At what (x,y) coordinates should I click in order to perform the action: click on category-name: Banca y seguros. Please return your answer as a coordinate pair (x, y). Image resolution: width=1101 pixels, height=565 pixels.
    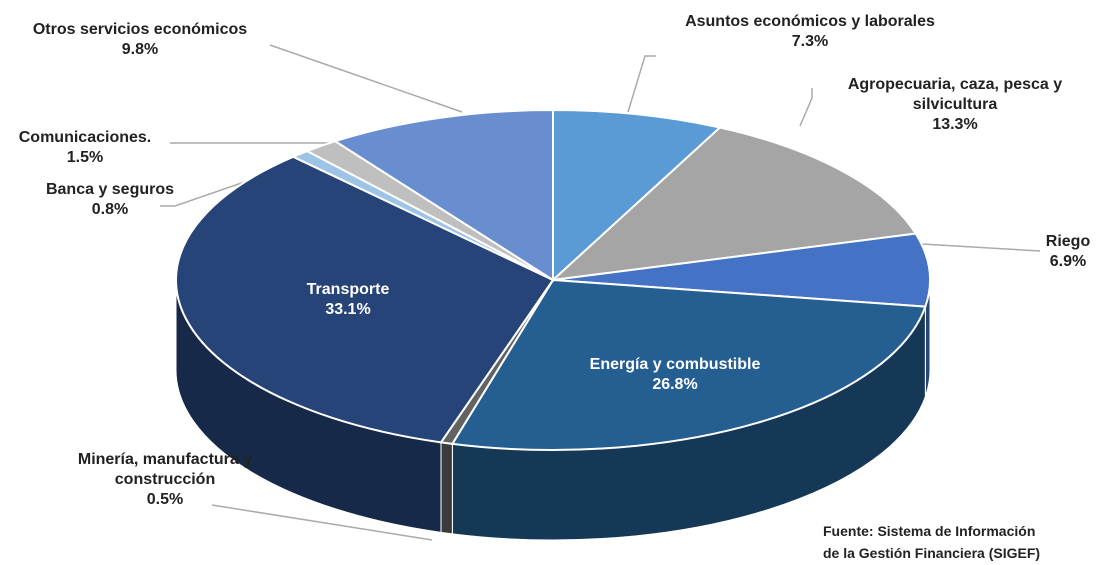
    Looking at the image, I should click on (110, 189).